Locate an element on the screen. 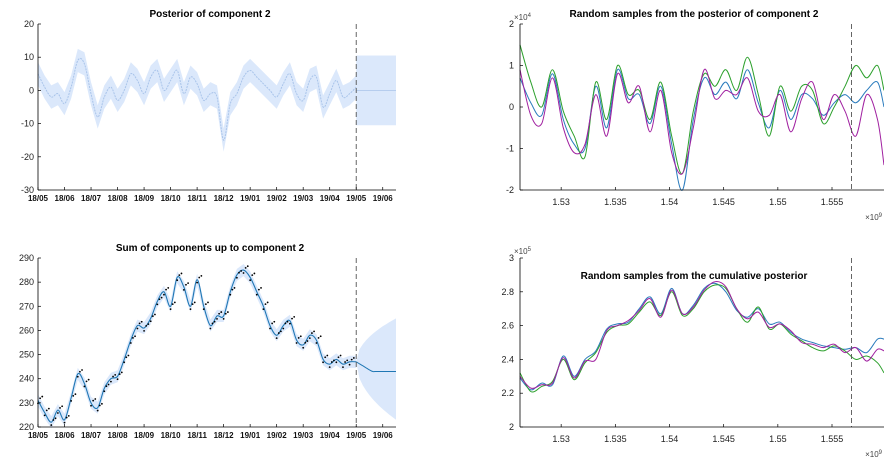  x-tick-label: 18/12 is located at coordinates (224, 198).